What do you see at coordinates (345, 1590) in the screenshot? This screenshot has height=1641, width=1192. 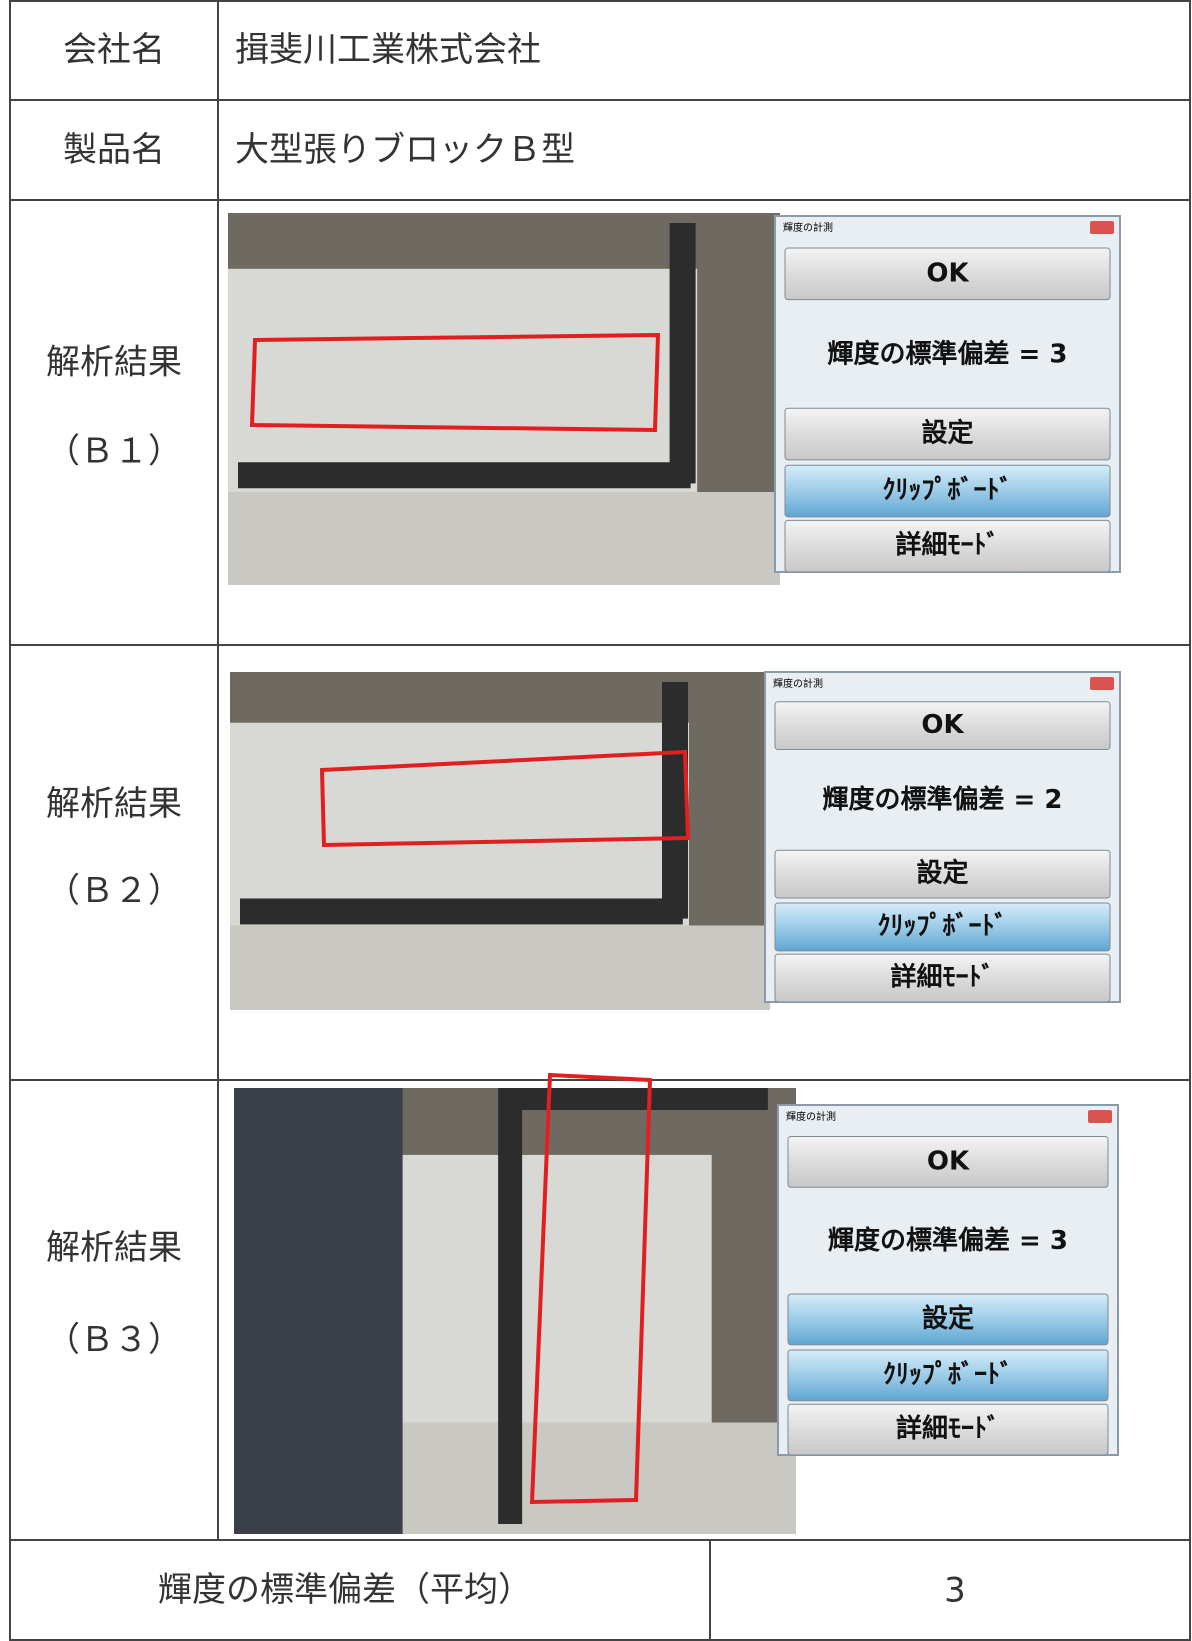 I see `footer-label: 輝度の標準偏差（平均）` at bounding box center [345, 1590].